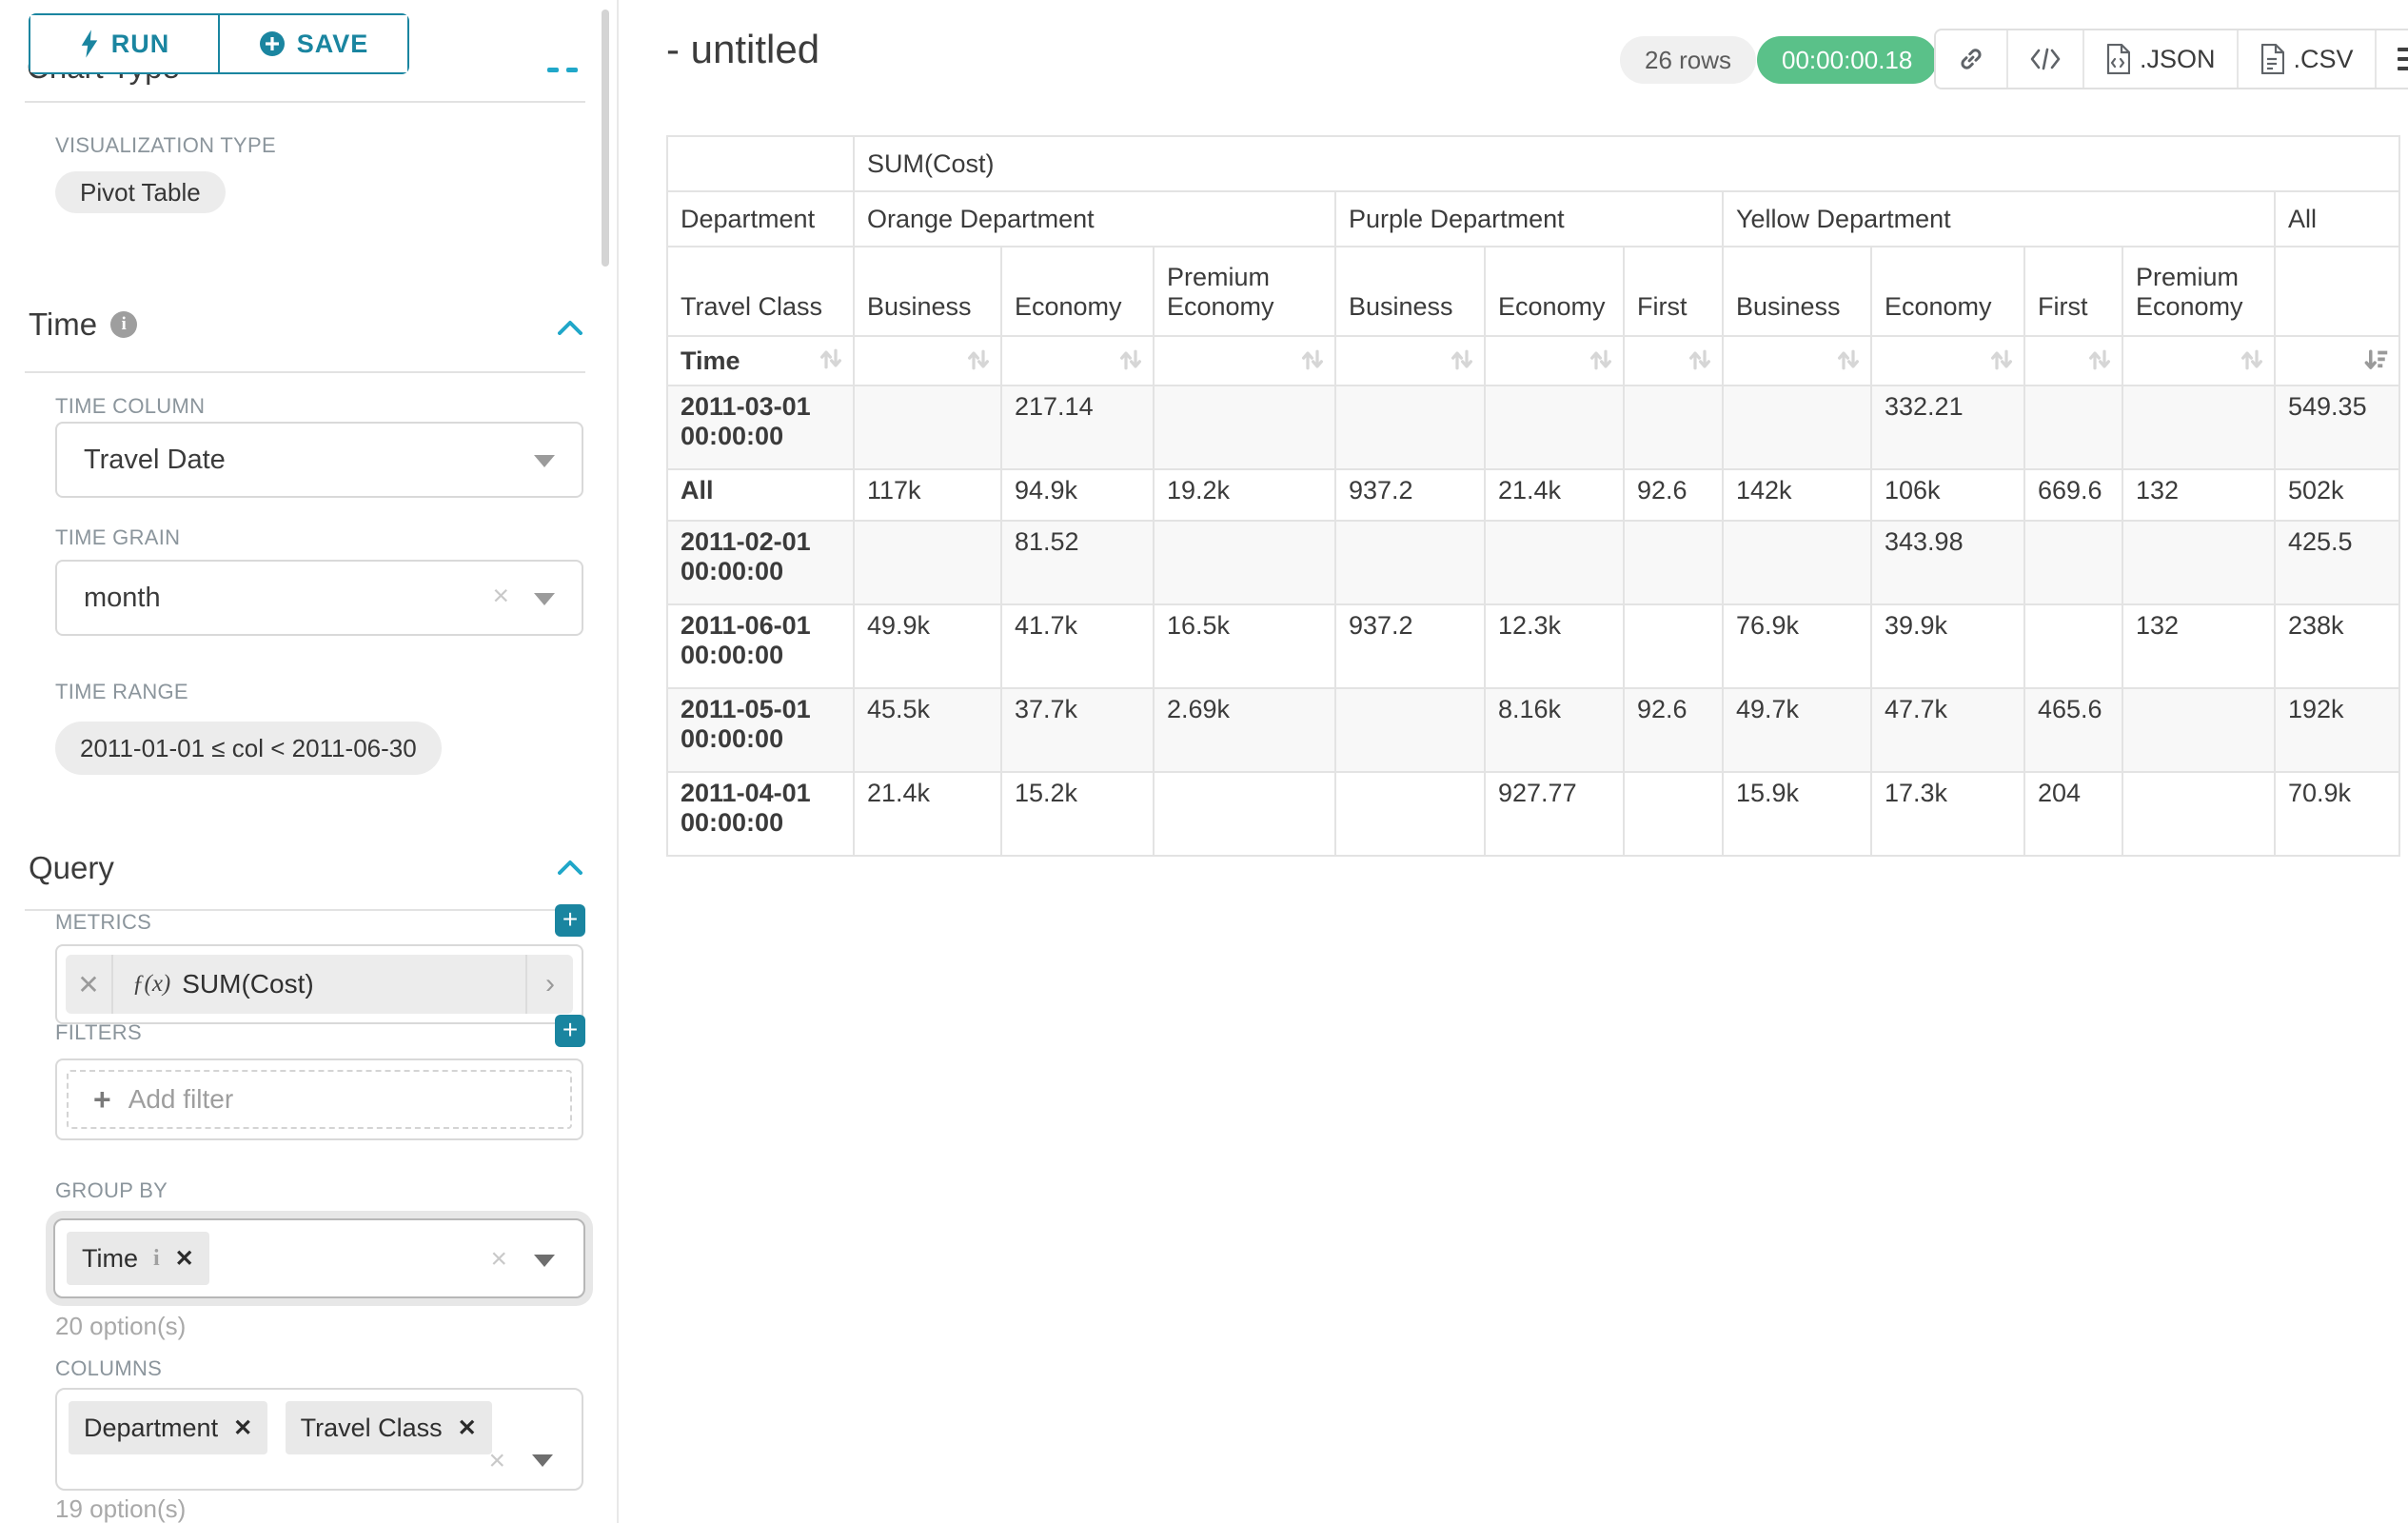  I want to click on pivot-cell: 19.2k, so click(1244, 495).